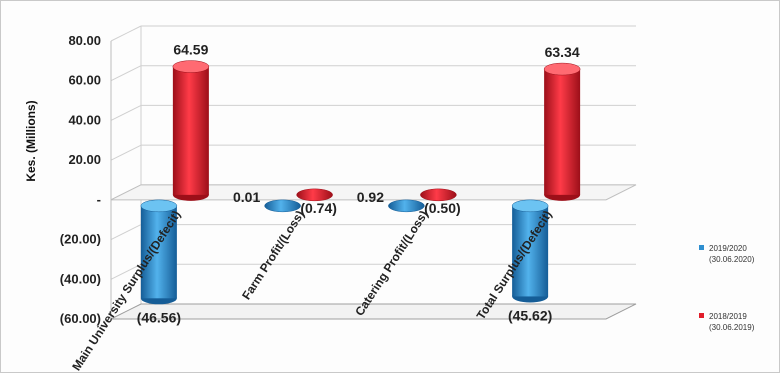  What do you see at coordinates (530, 315) in the screenshot?
I see `data-label: (45.62)` at bounding box center [530, 315].